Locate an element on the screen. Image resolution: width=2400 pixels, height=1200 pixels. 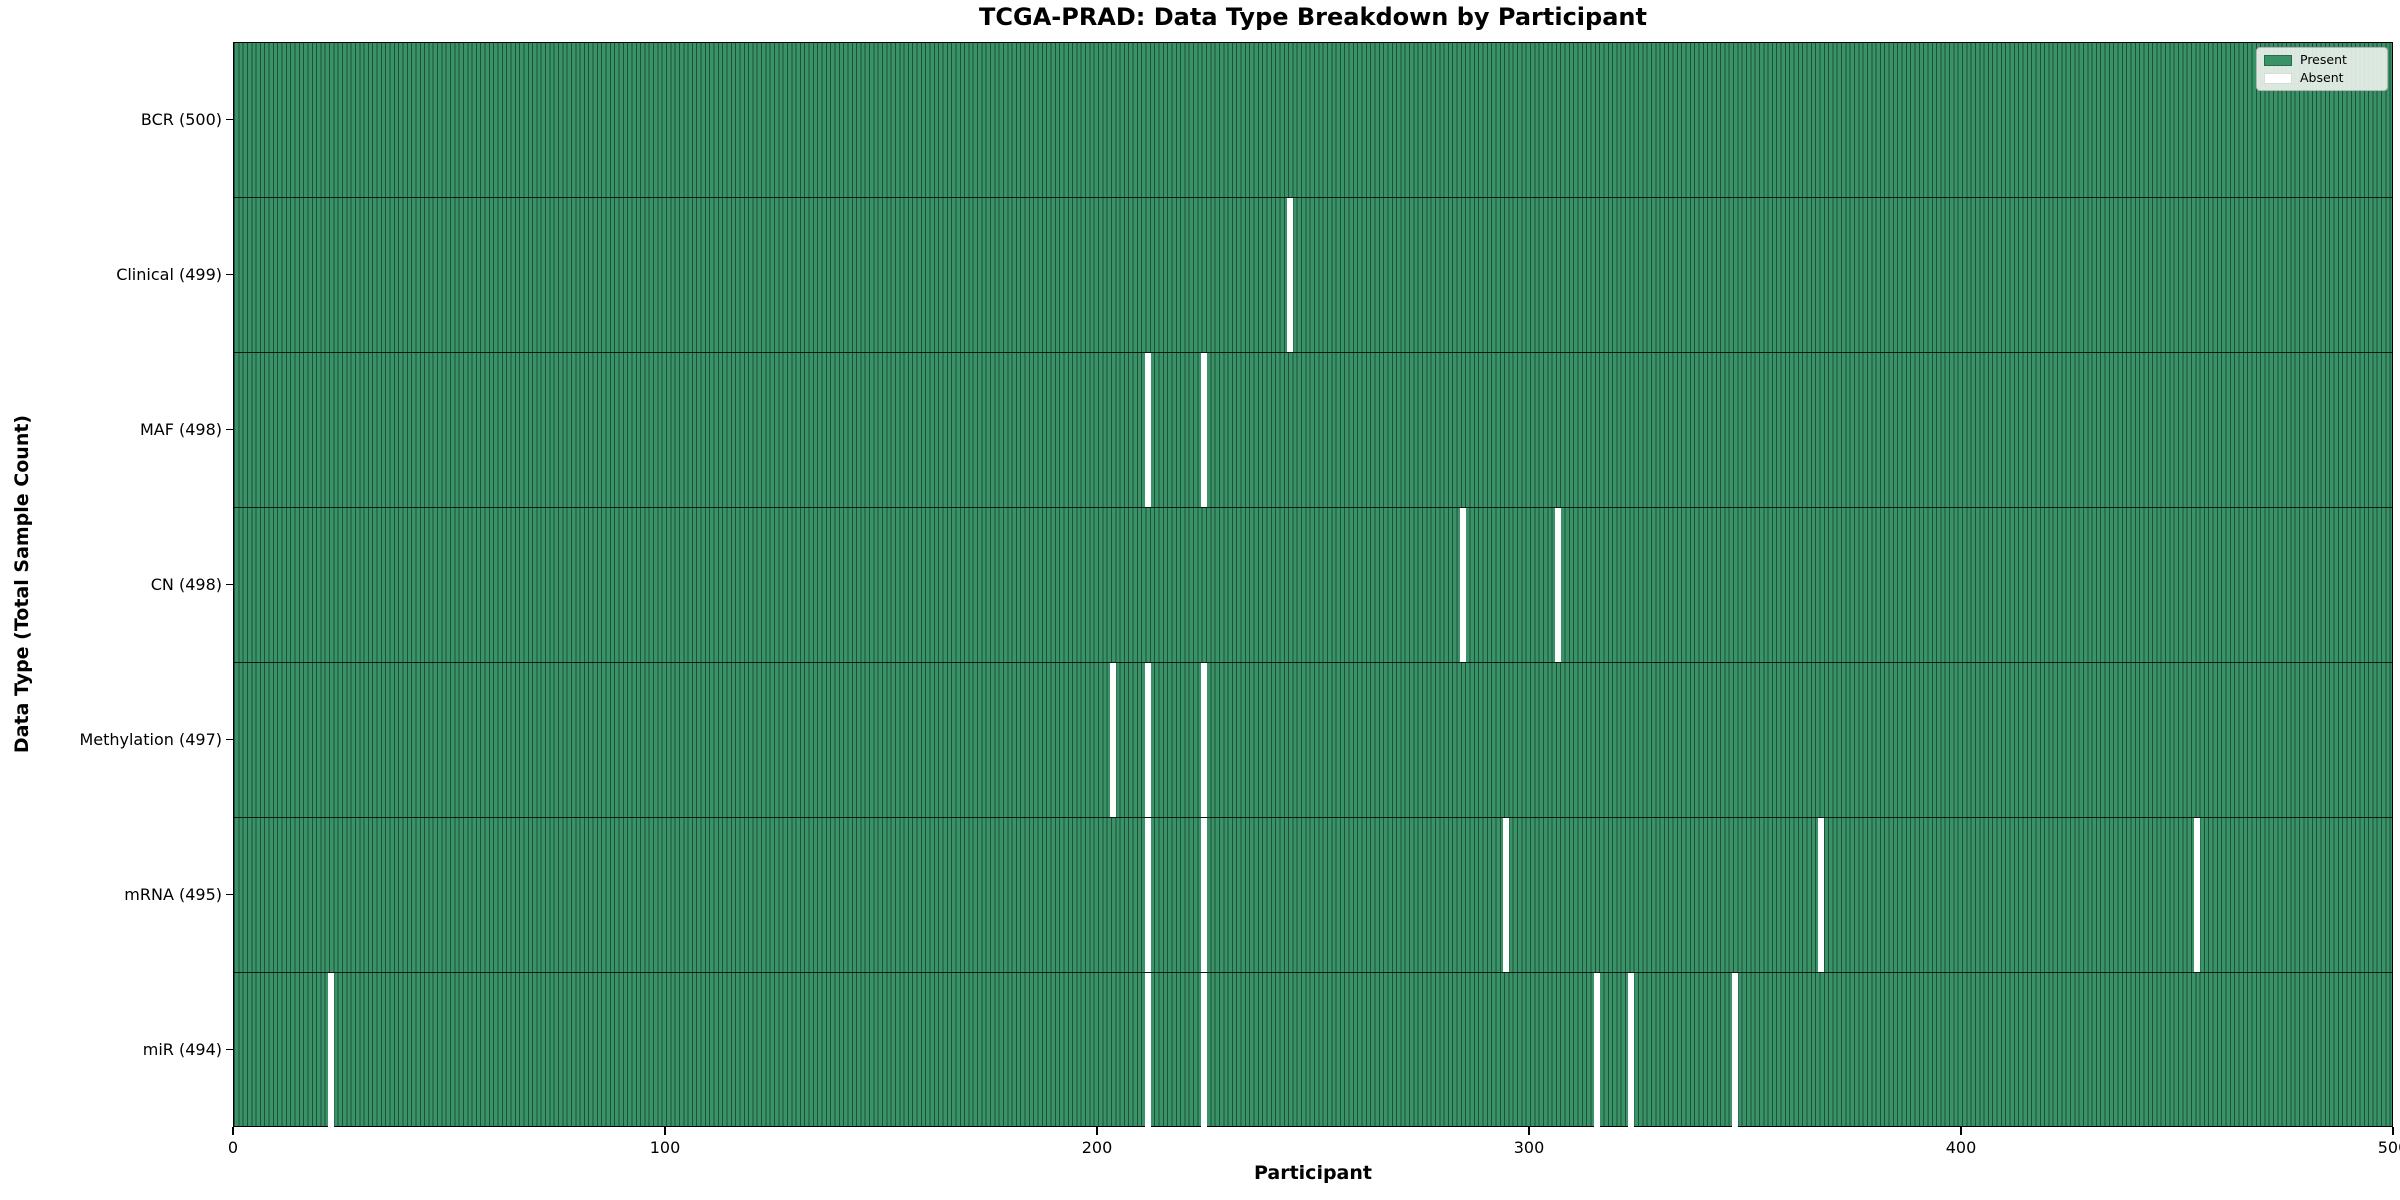
legend-absent-swatch is located at coordinates (2278, 78).